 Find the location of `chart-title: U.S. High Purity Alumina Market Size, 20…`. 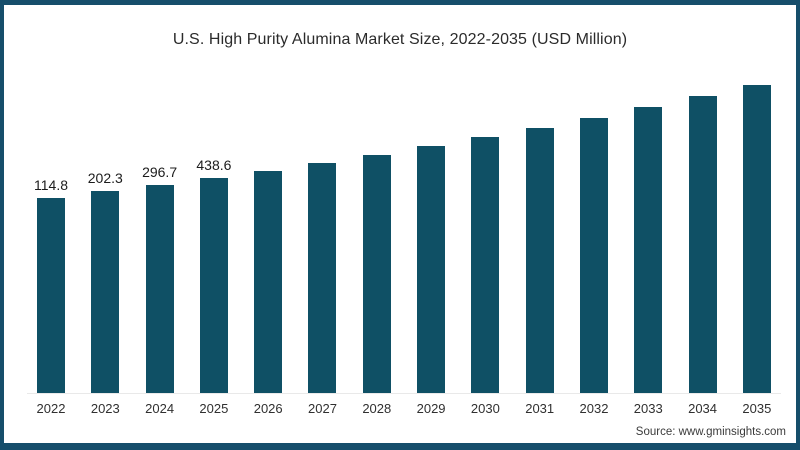

chart-title: U.S. High Purity Alumina Market Size, 20… is located at coordinates (400, 39).